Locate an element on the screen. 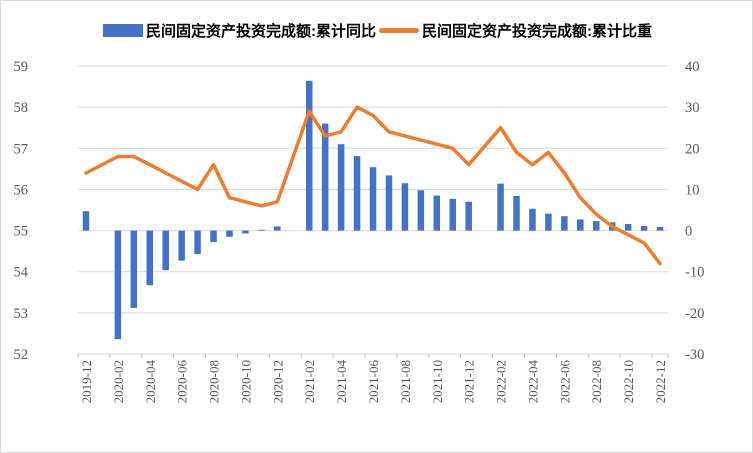 Image resolution: width=753 pixels, height=453 pixels. svg-text: 2021-02 is located at coordinates (309, 381).